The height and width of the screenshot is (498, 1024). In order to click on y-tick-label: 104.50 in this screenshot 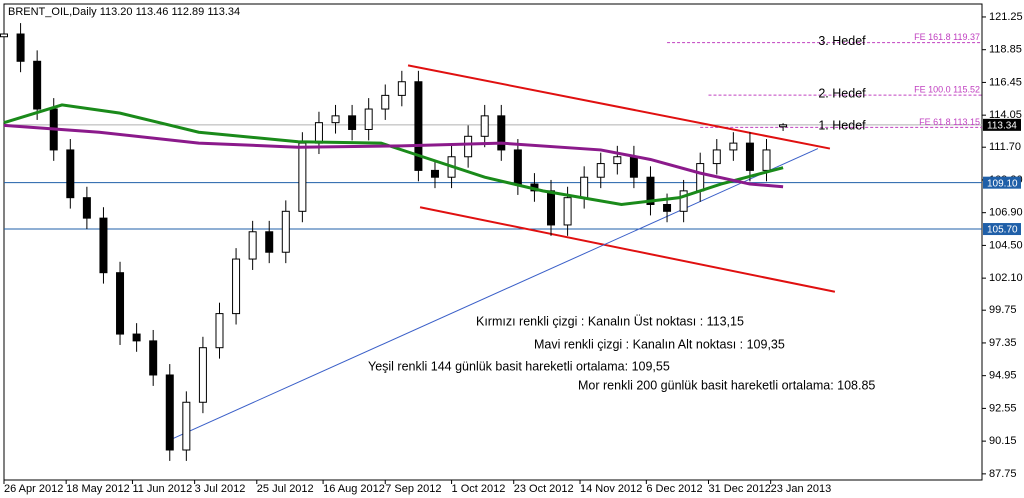, I will do `click(1006, 245)`.